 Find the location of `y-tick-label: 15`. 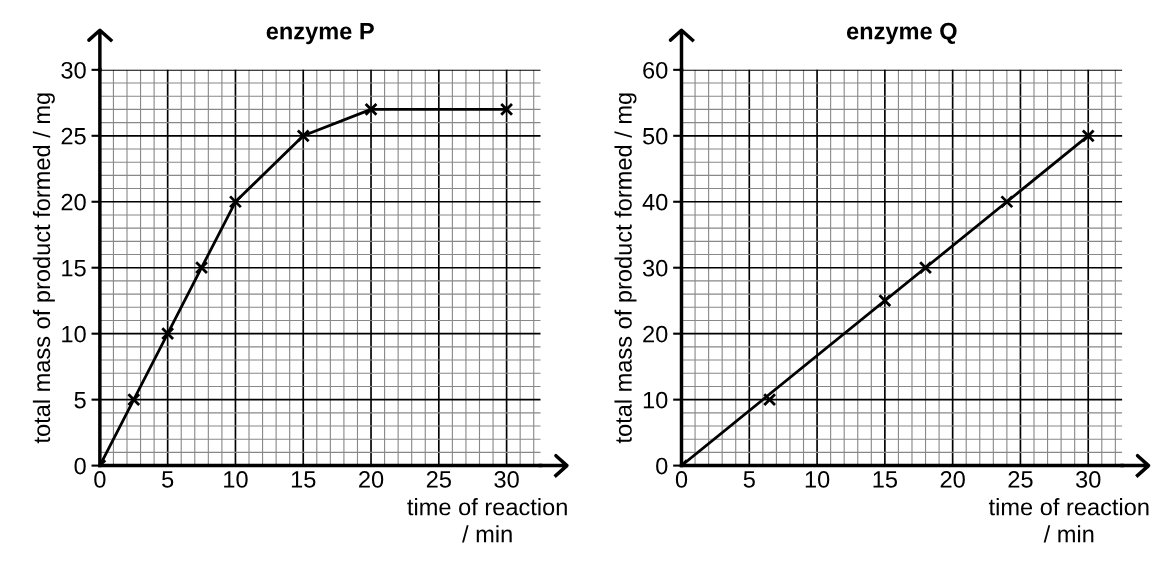

y-tick-label: 15 is located at coordinates (74, 268).